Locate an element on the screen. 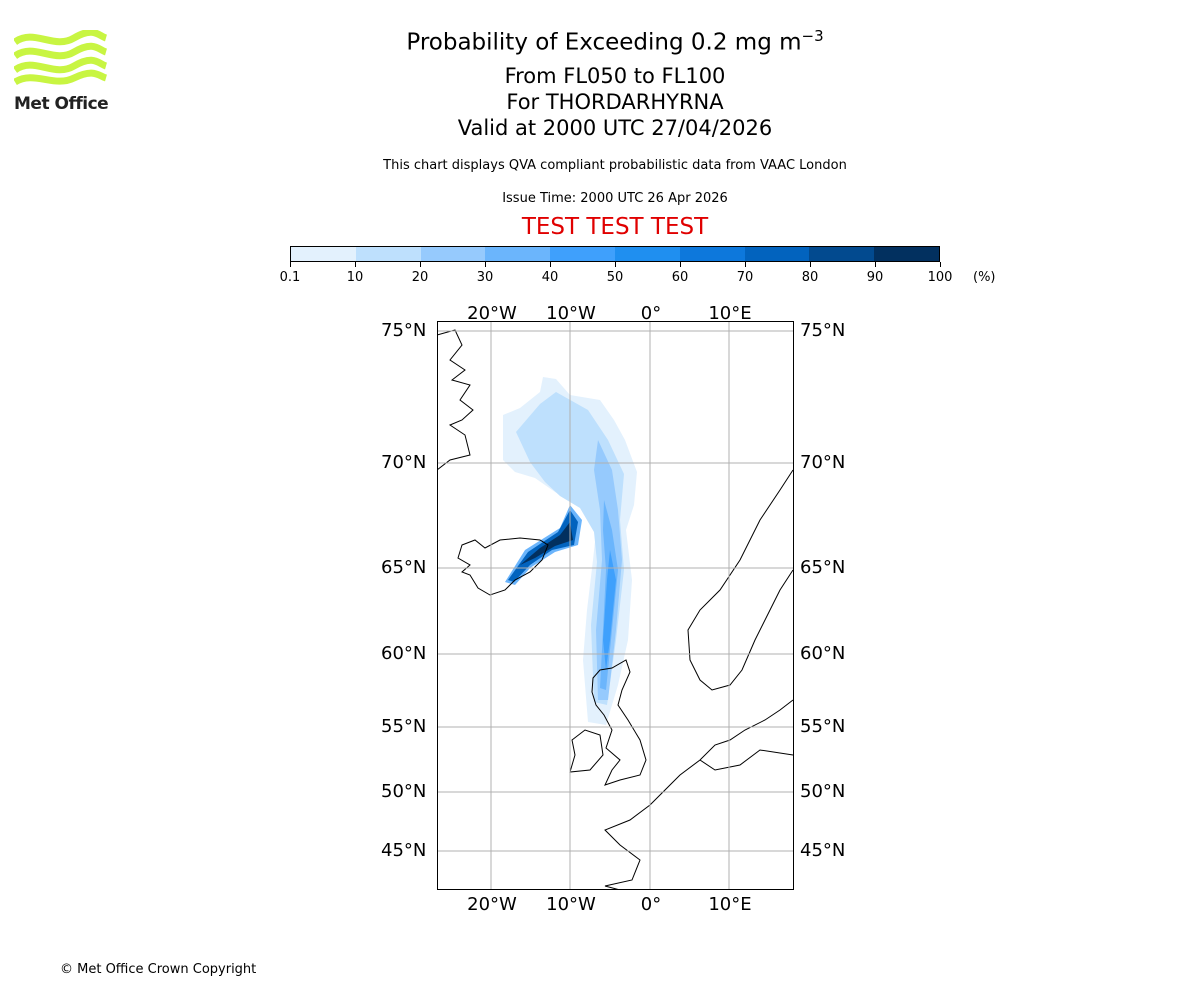 The height and width of the screenshot is (1000, 1200). valid-time: Valid at 2000 UTC 27/04/2026 is located at coordinates (615, 128).